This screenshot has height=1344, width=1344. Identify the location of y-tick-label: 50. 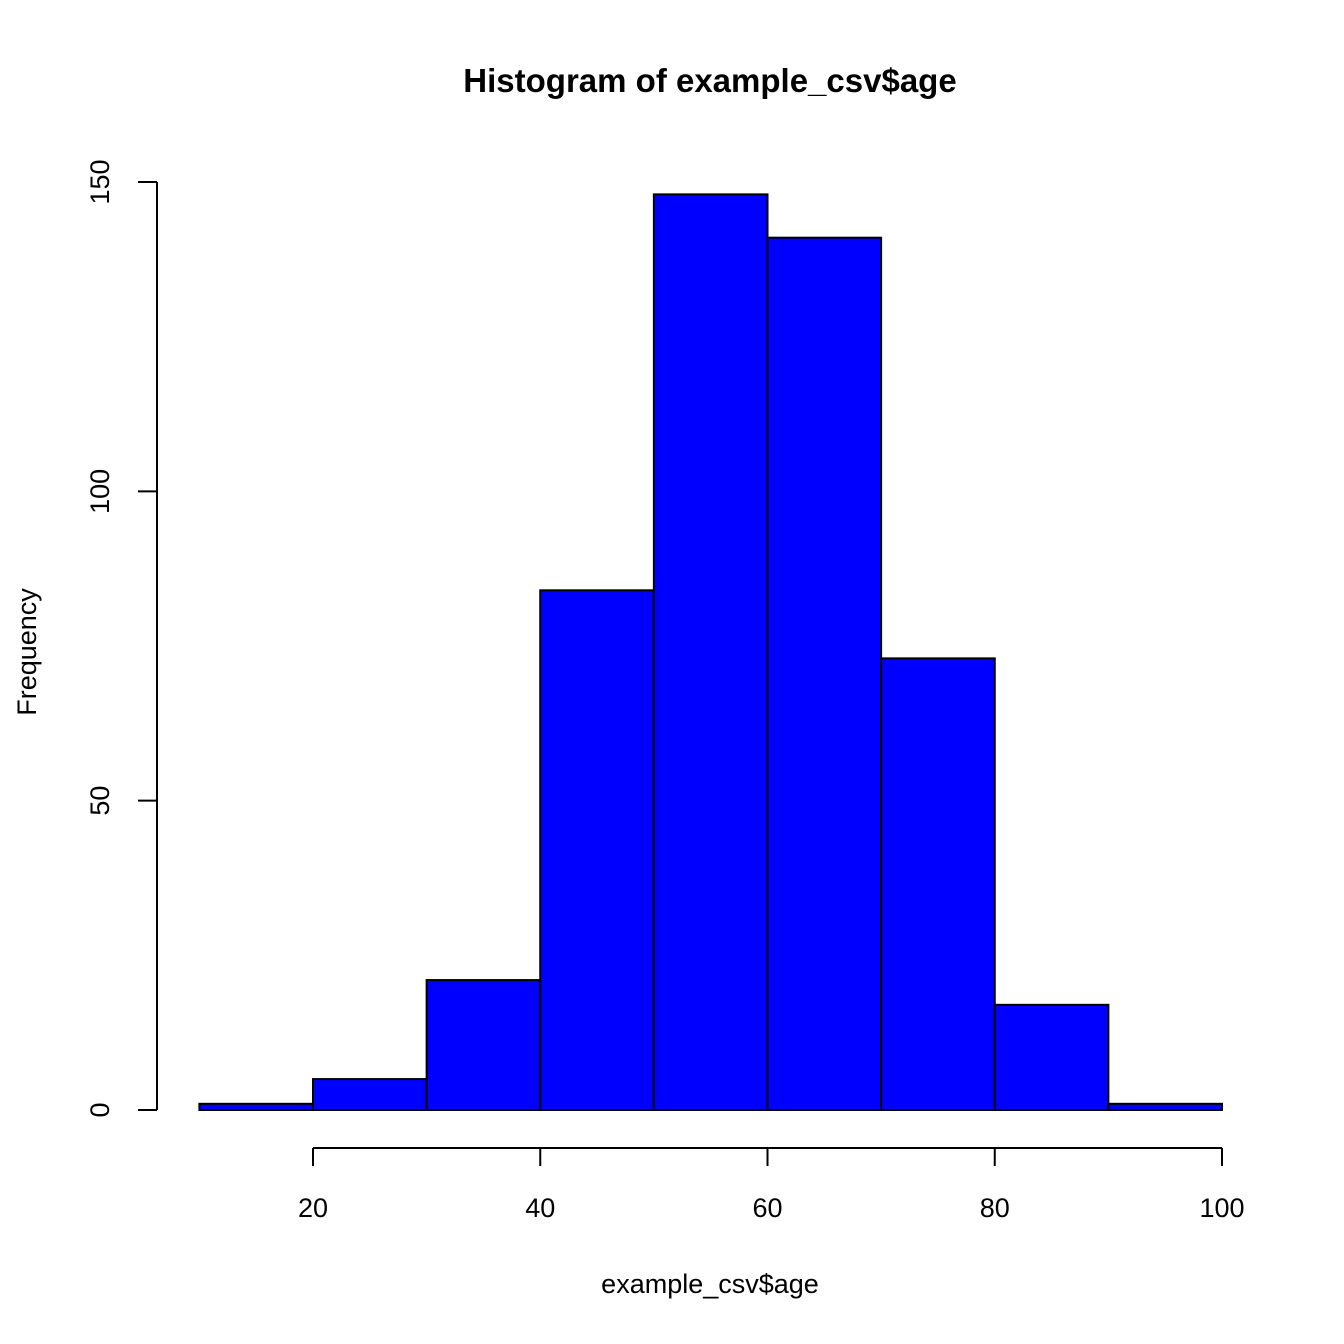
(100, 801).